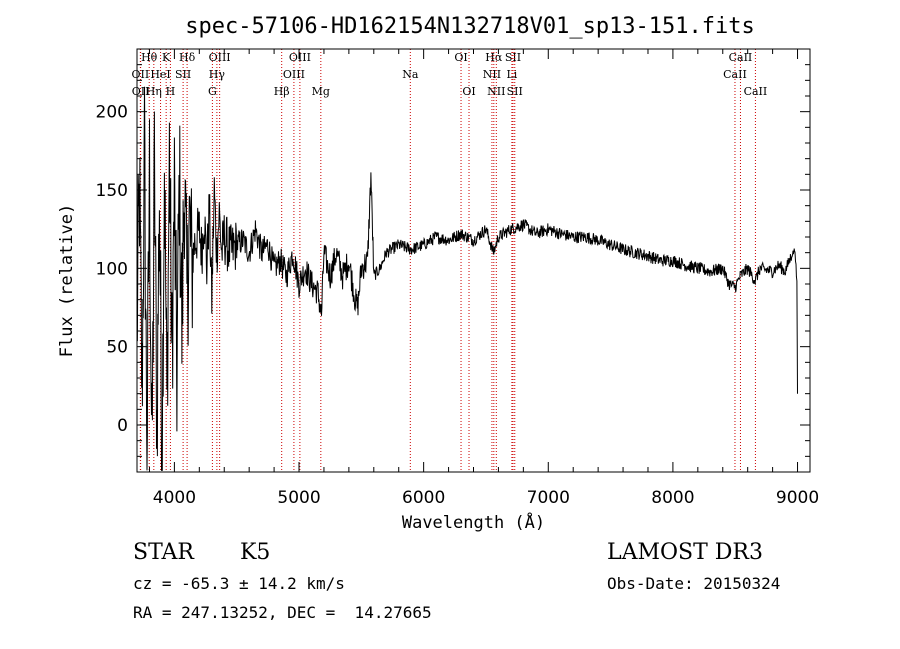 This screenshot has width=900, height=649. Describe the element at coordinates (187, 57) in the screenshot. I see `line-label: Hδ` at that location.